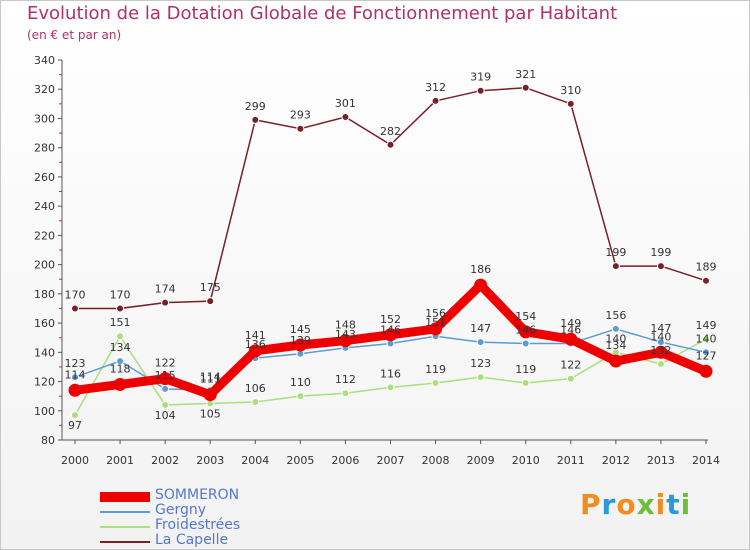 Image resolution: width=750 pixels, height=550 pixels. Describe the element at coordinates (436, 460) in the screenshot. I see `x-tick-label: 2008` at that location.